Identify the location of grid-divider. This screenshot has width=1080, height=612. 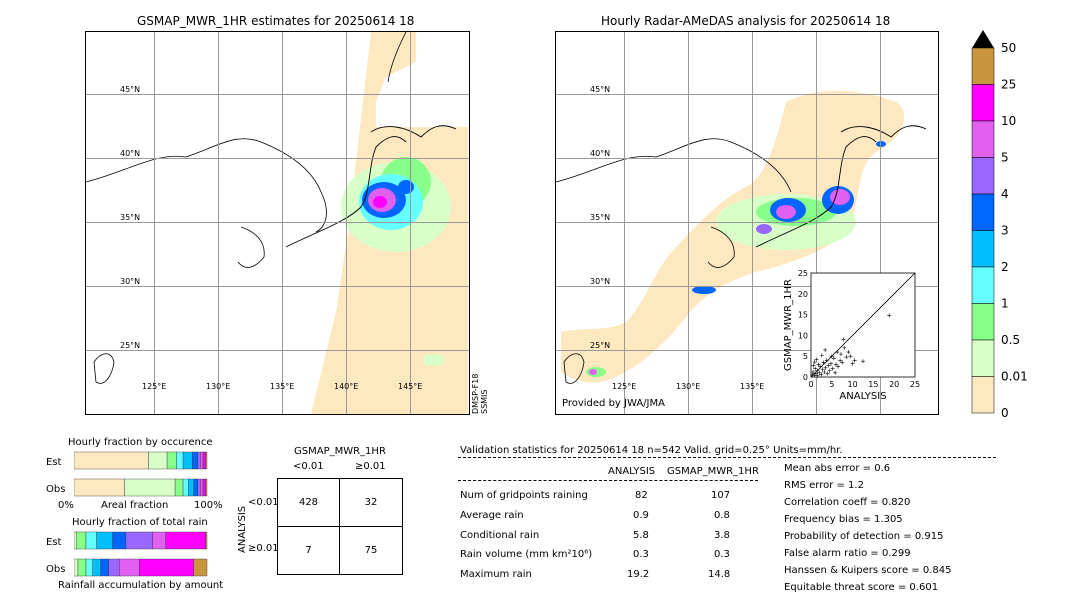
(340, 526).